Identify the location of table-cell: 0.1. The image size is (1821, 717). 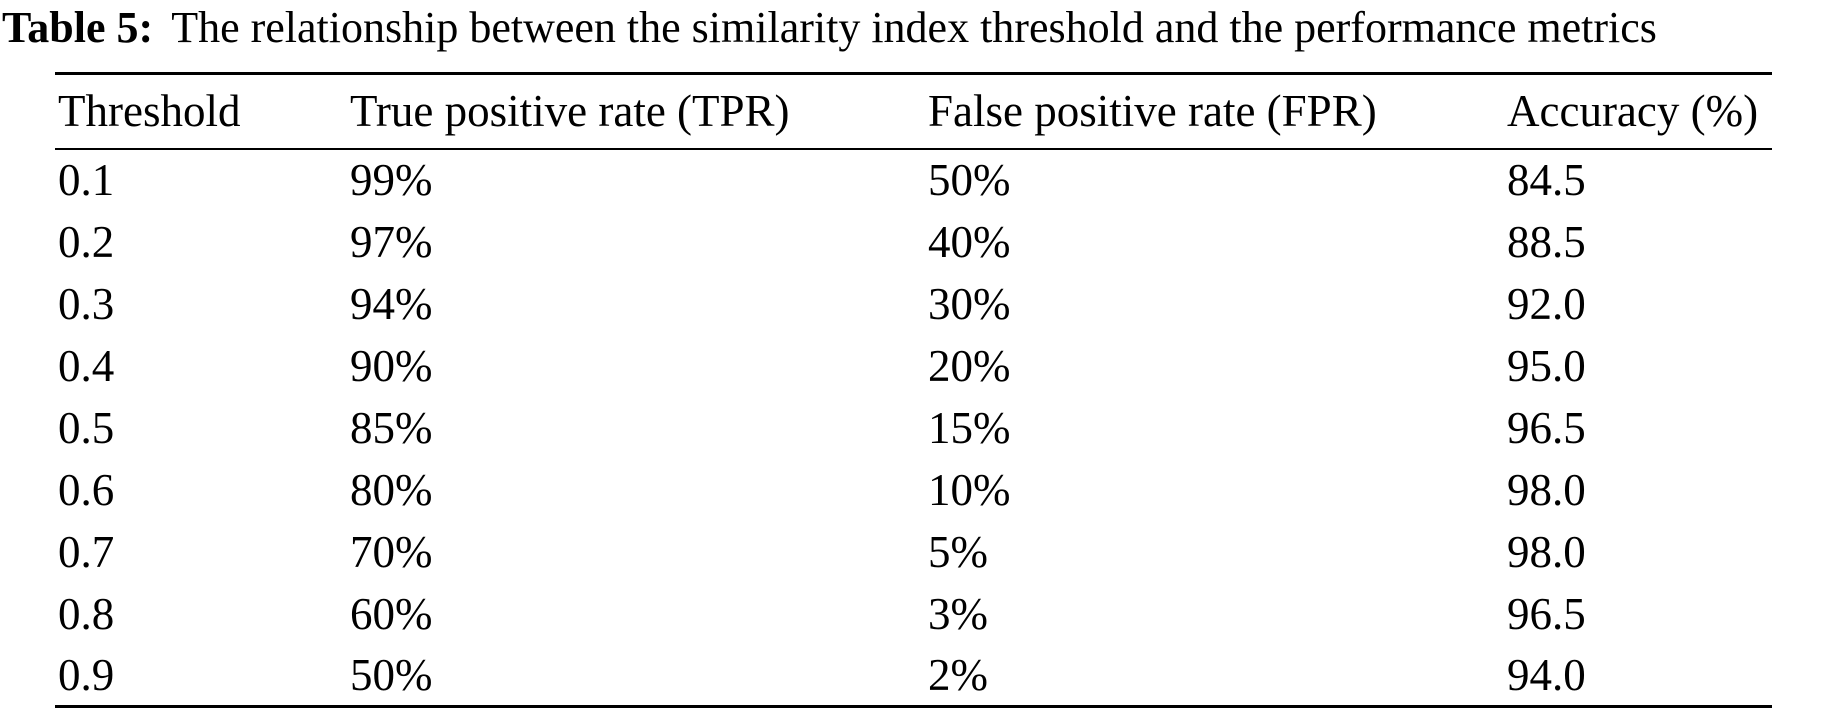
(86, 180).